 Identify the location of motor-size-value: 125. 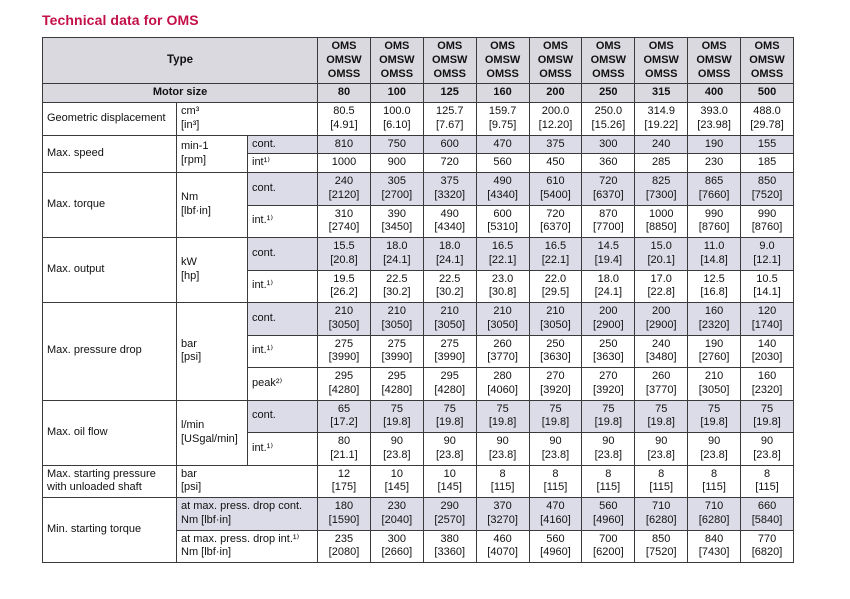
(449, 93).